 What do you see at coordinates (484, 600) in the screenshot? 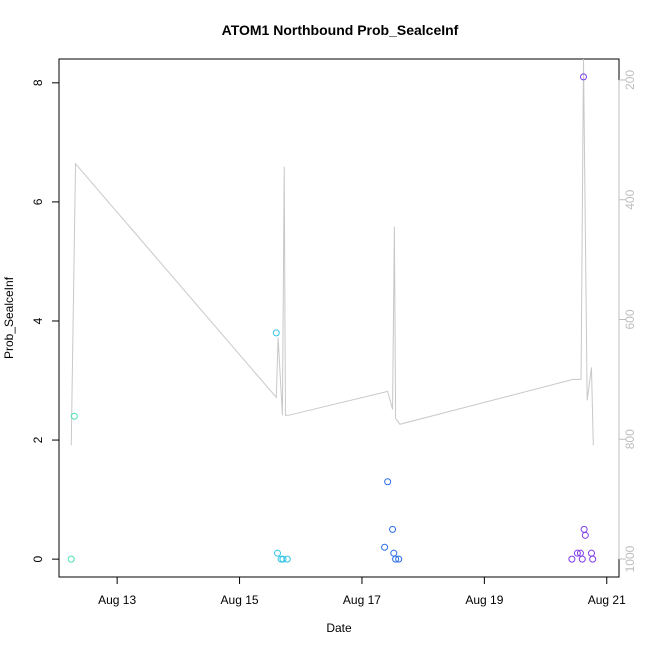
I see `x-tick-label: Aug 19` at bounding box center [484, 600].